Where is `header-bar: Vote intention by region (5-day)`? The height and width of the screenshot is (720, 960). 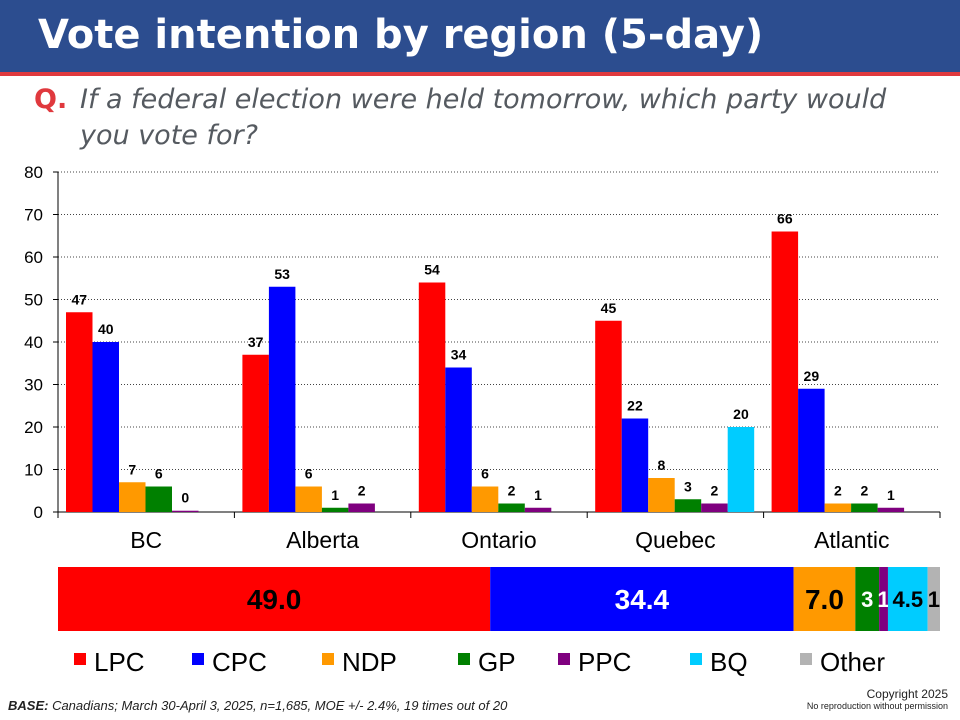 header-bar: Vote intention by region (5-day) is located at coordinates (480, 38).